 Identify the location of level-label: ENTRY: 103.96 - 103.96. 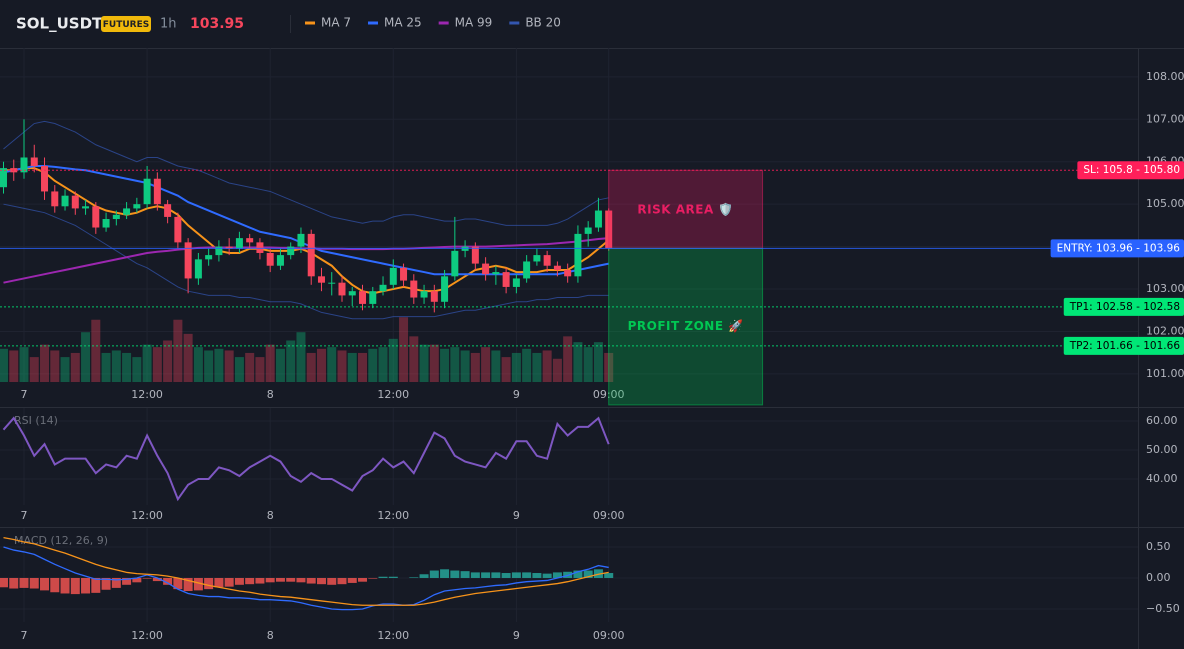
(1119, 248).